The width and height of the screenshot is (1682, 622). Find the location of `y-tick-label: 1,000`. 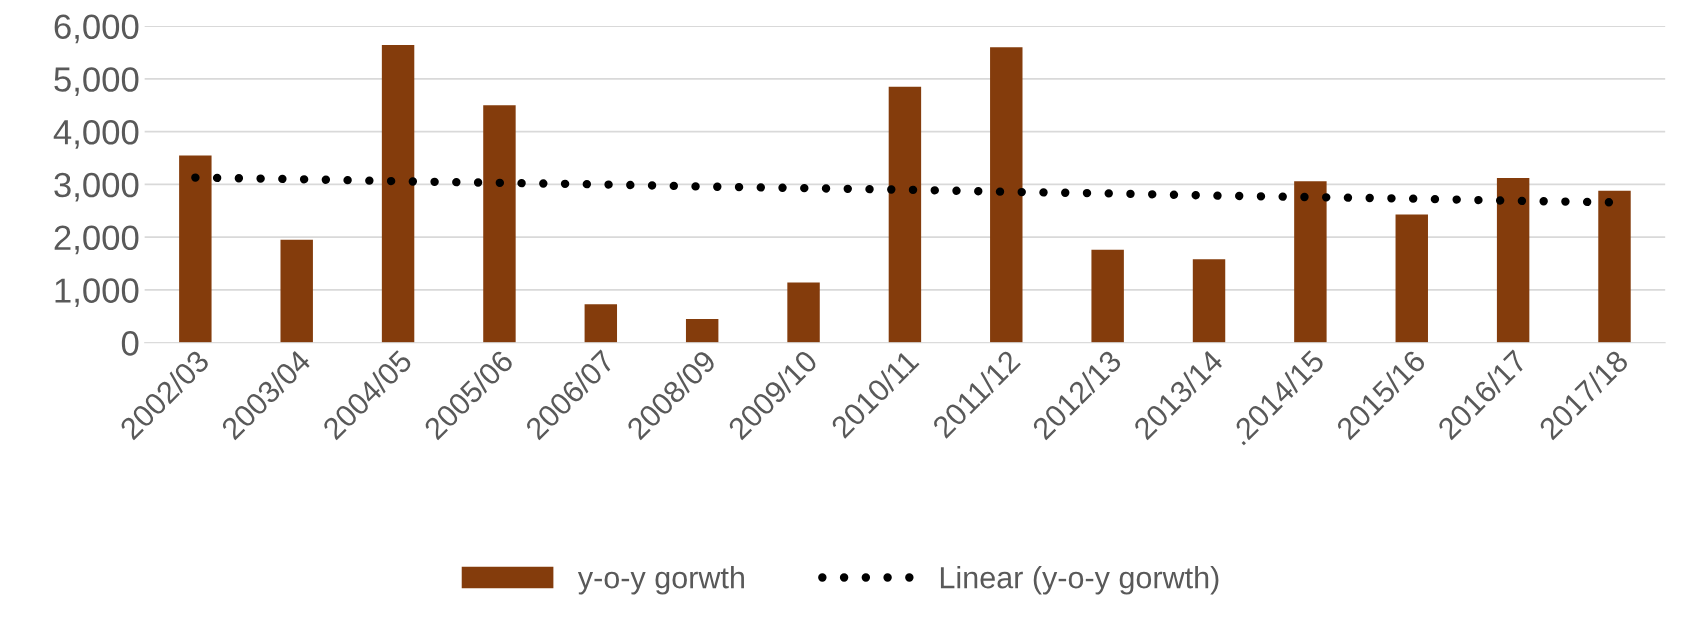

y-tick-label: 1,000 is located at coordinates (97, 292).